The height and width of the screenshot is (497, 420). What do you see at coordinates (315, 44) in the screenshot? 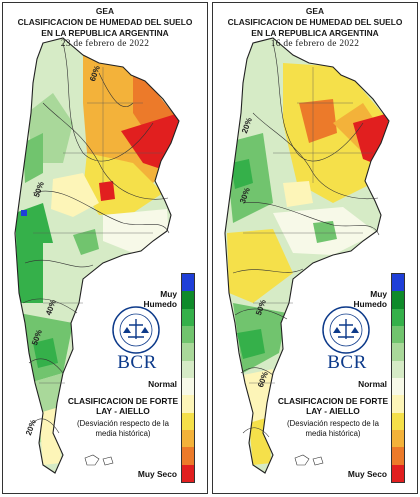
I see `map-date: 16 de febrero de 2022` at bounding box center [315, 44].